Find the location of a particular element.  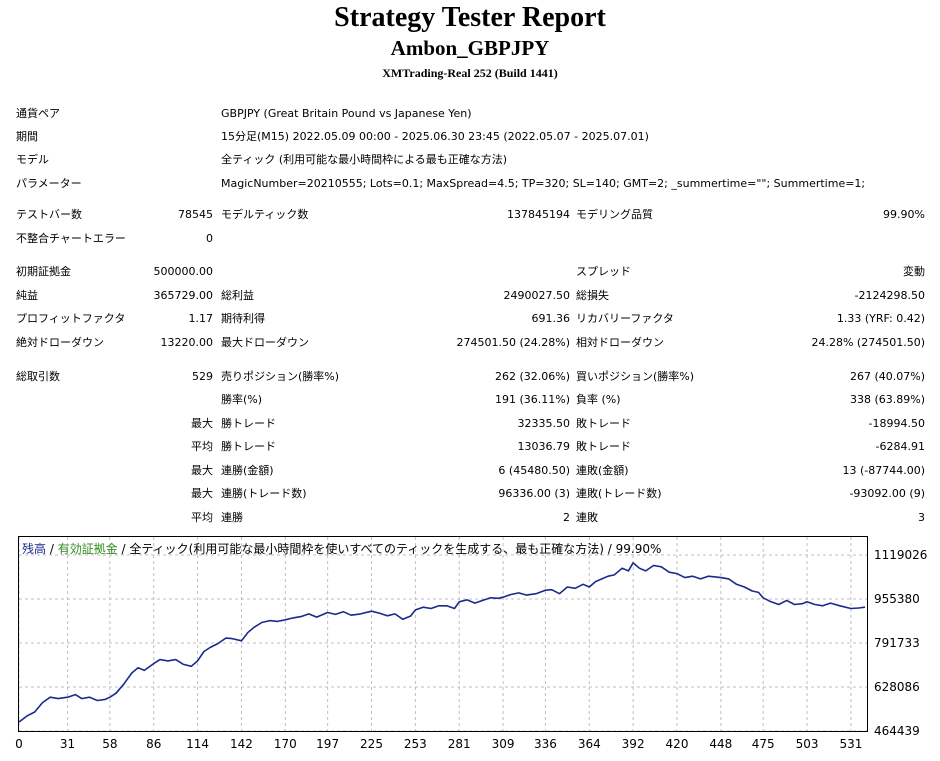

mismatch-label: 不整合チャートエラー is located at coordinates (71, 238).